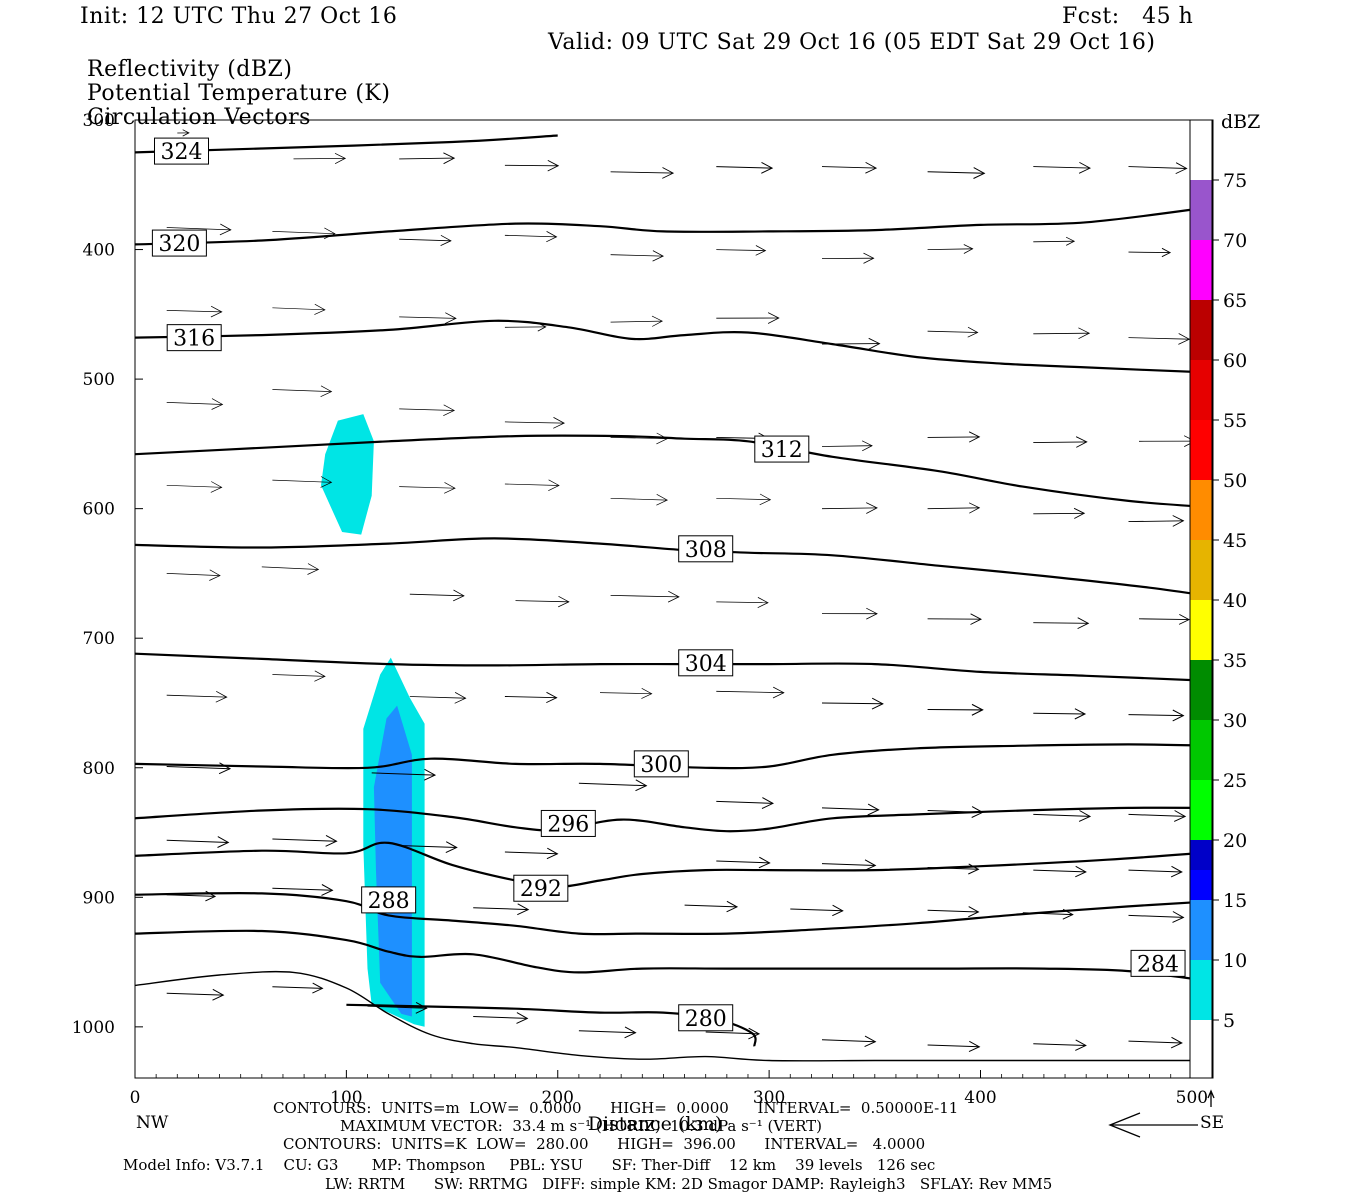  What do you see at coordinates (1235, 361) in the screenshot?
I see `colorbar-tick-label: 60` at bounding box center [1235, 361].